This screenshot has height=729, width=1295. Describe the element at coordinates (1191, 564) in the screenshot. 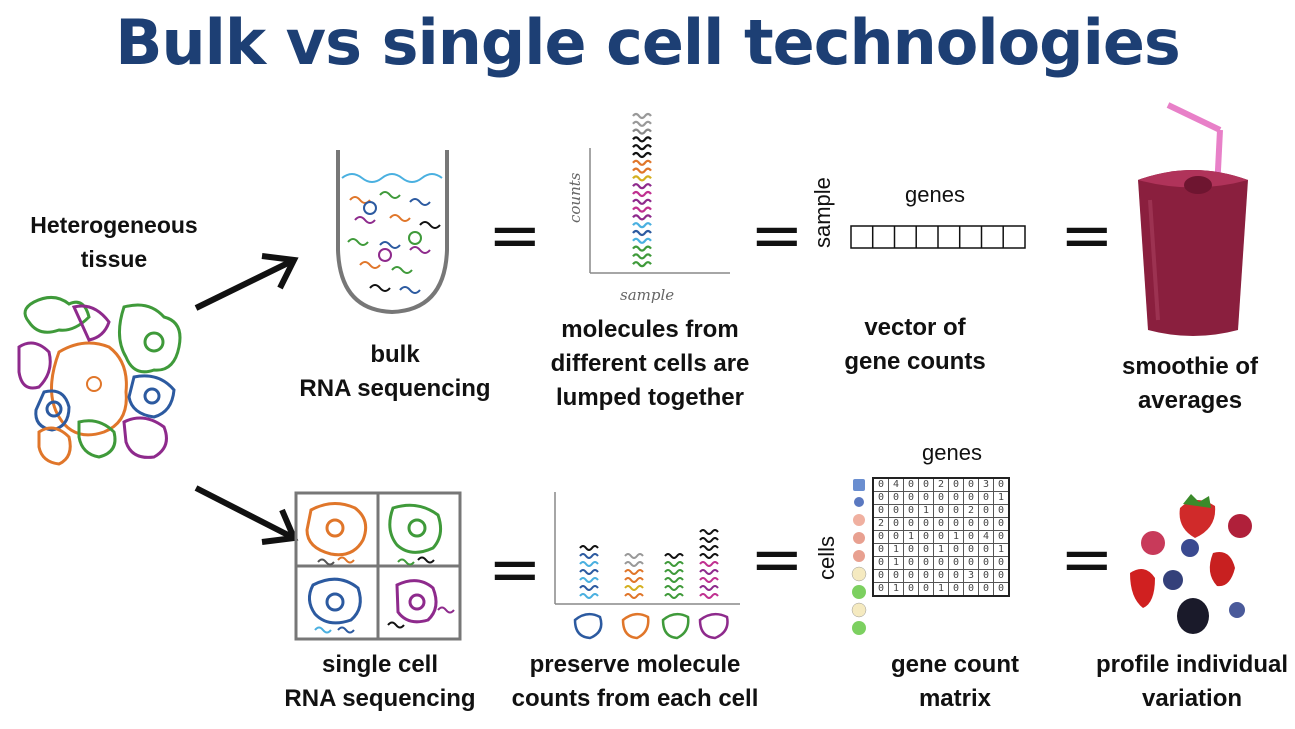

I see `fruit-image` at that location.